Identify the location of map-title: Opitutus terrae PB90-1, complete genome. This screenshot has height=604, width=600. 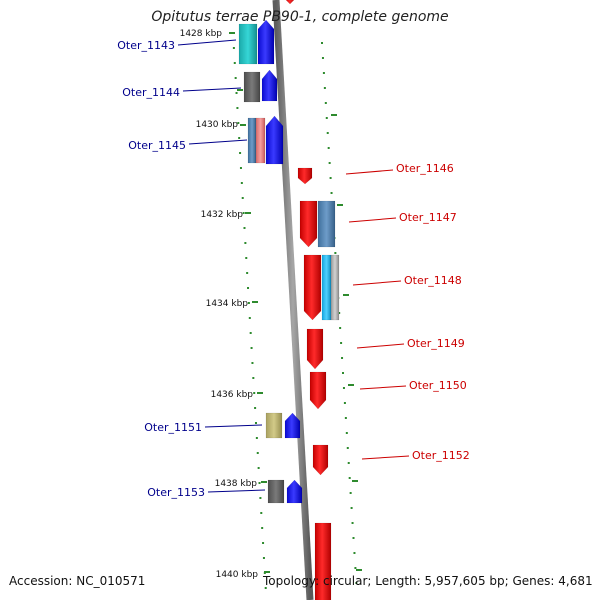
(300, 17).